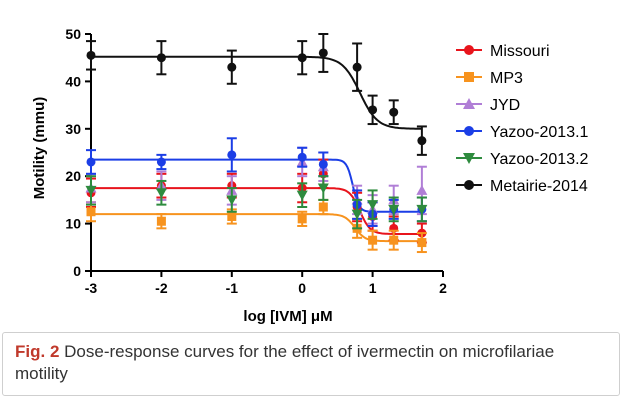 The width and height of the screenshot is (627, 402). I want to click on x-axis-label: log [IVM] μM, so click(287, 316).